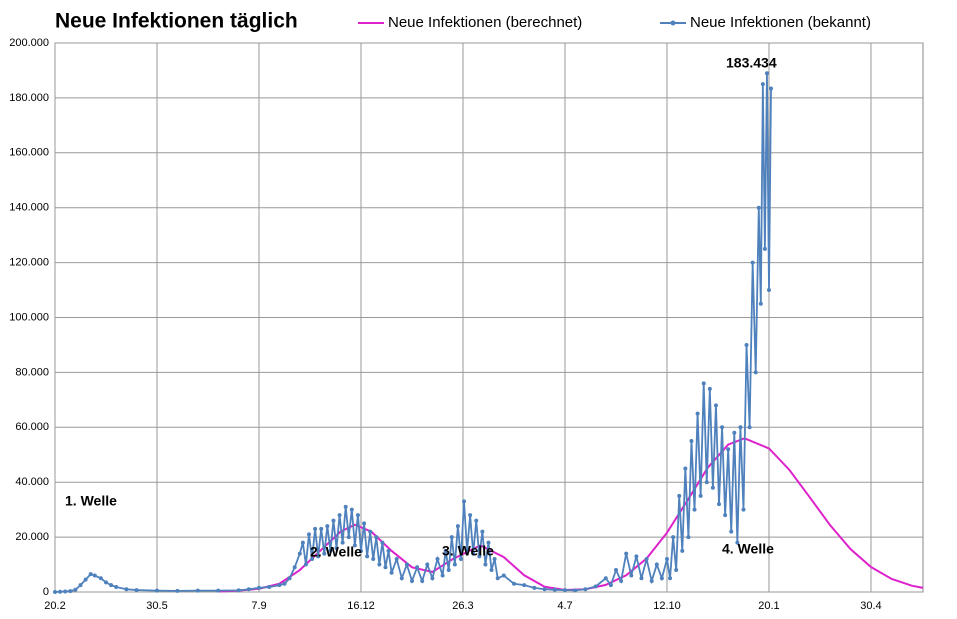 This screenshot has height=619, width=957. What do you see at coordinates (870, 606) in the screenshot?
I see `x-tick-label: 30.4` at bounding box center [870, 606].